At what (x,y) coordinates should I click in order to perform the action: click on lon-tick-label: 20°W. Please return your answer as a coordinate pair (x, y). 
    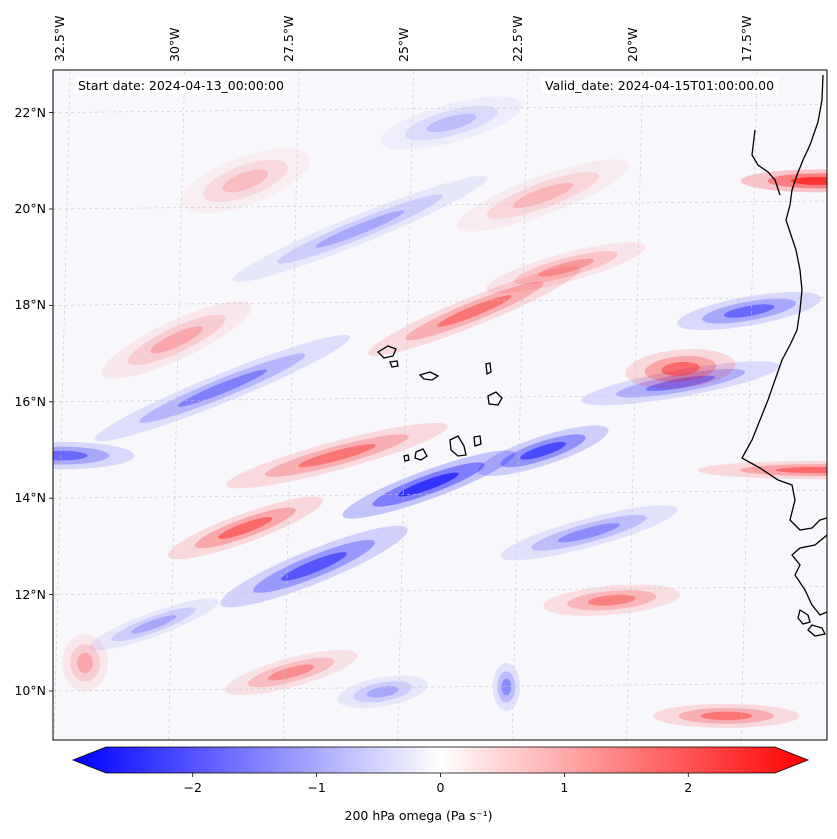
    Looking at the image, I should click on (632, 44).